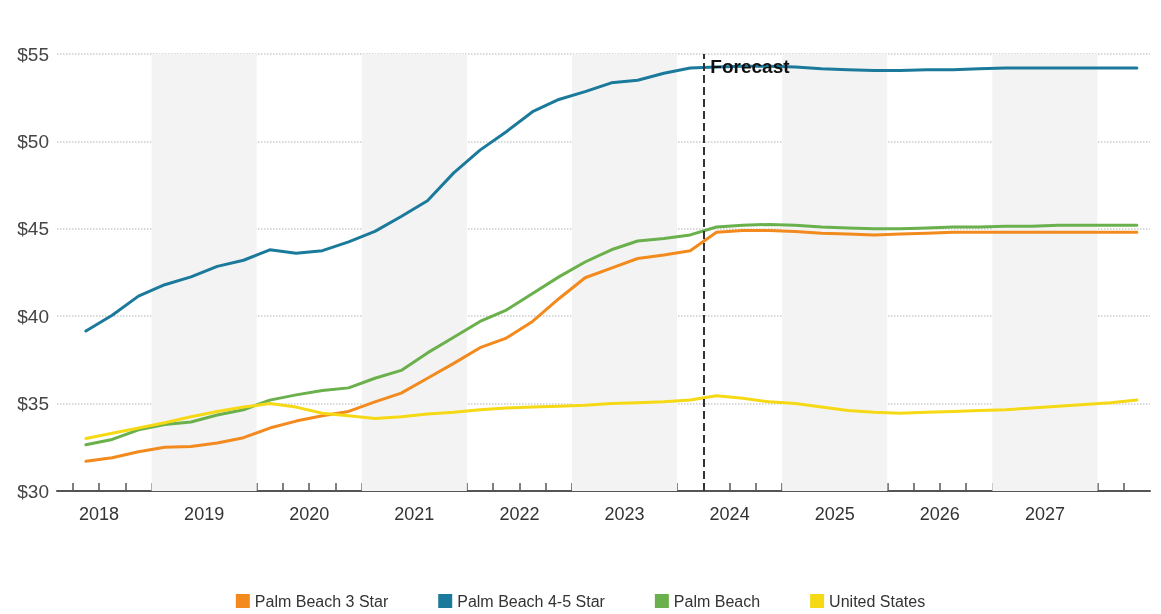 The height and width of the screenshot is (614, 1161). I want to click on x-tick-label: 2023, so click(624, 514).